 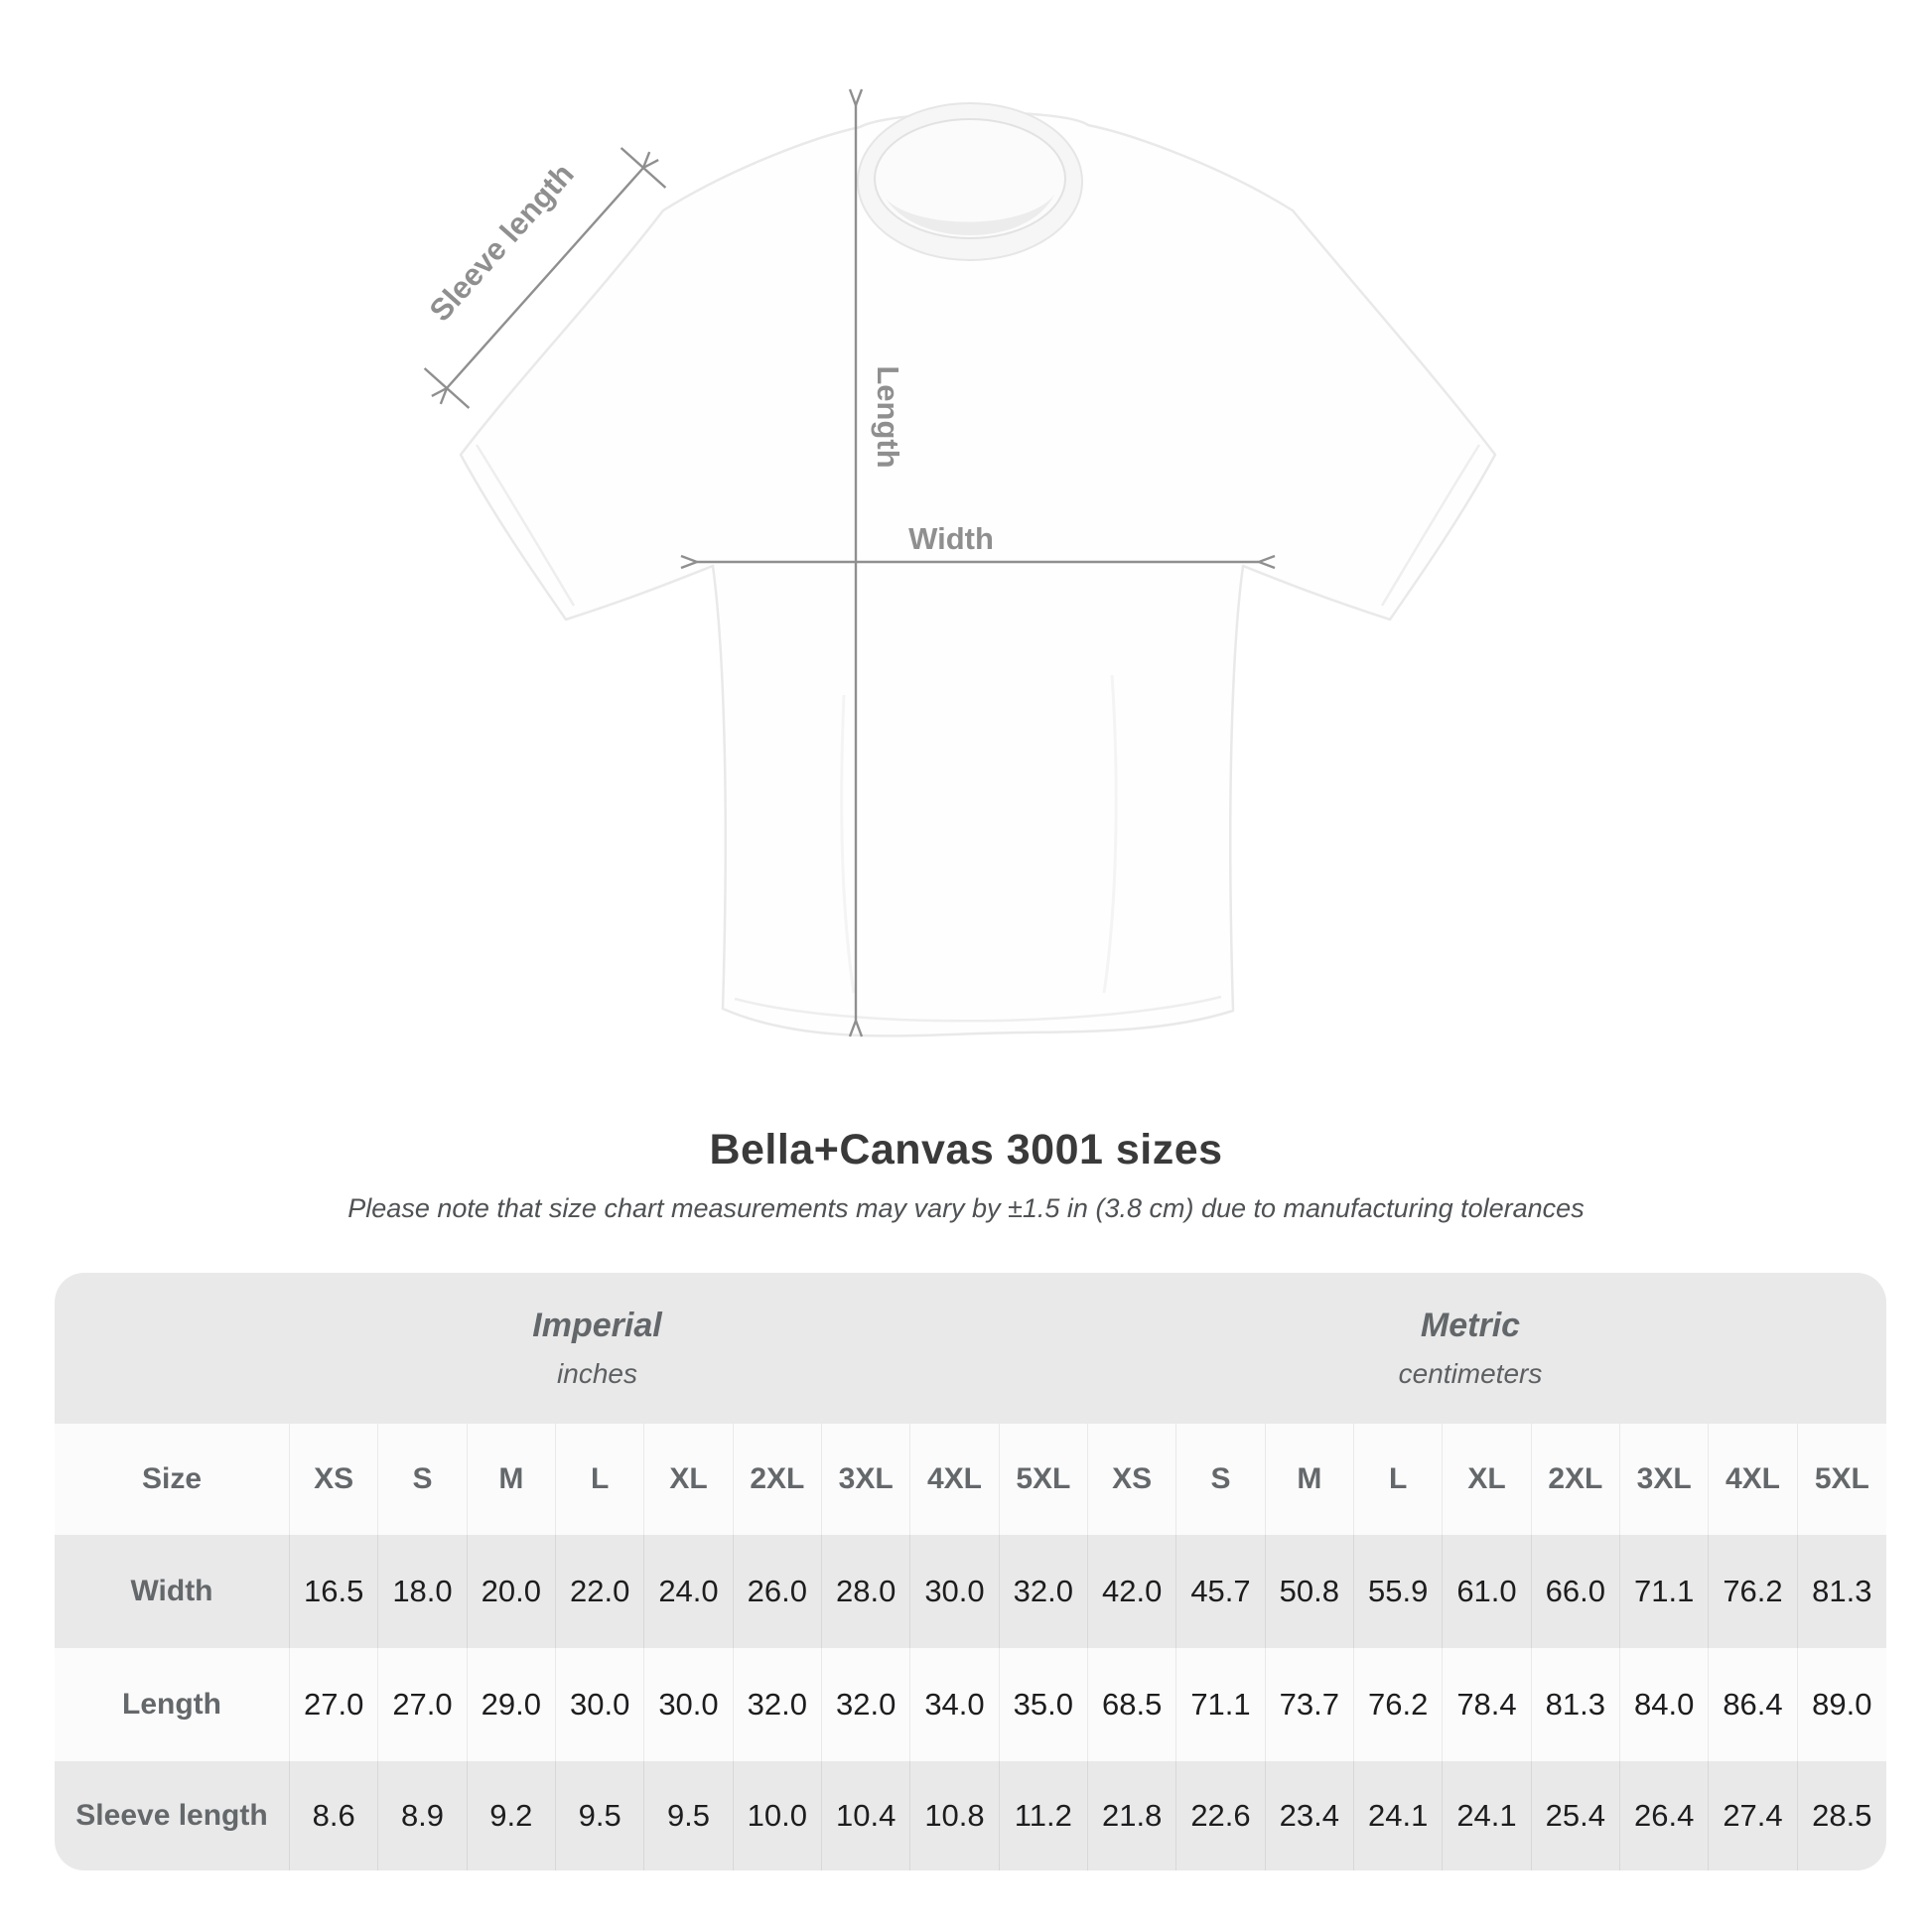 I want to click on size-header-met-xs: XS, so click(x=1132, y=1480).